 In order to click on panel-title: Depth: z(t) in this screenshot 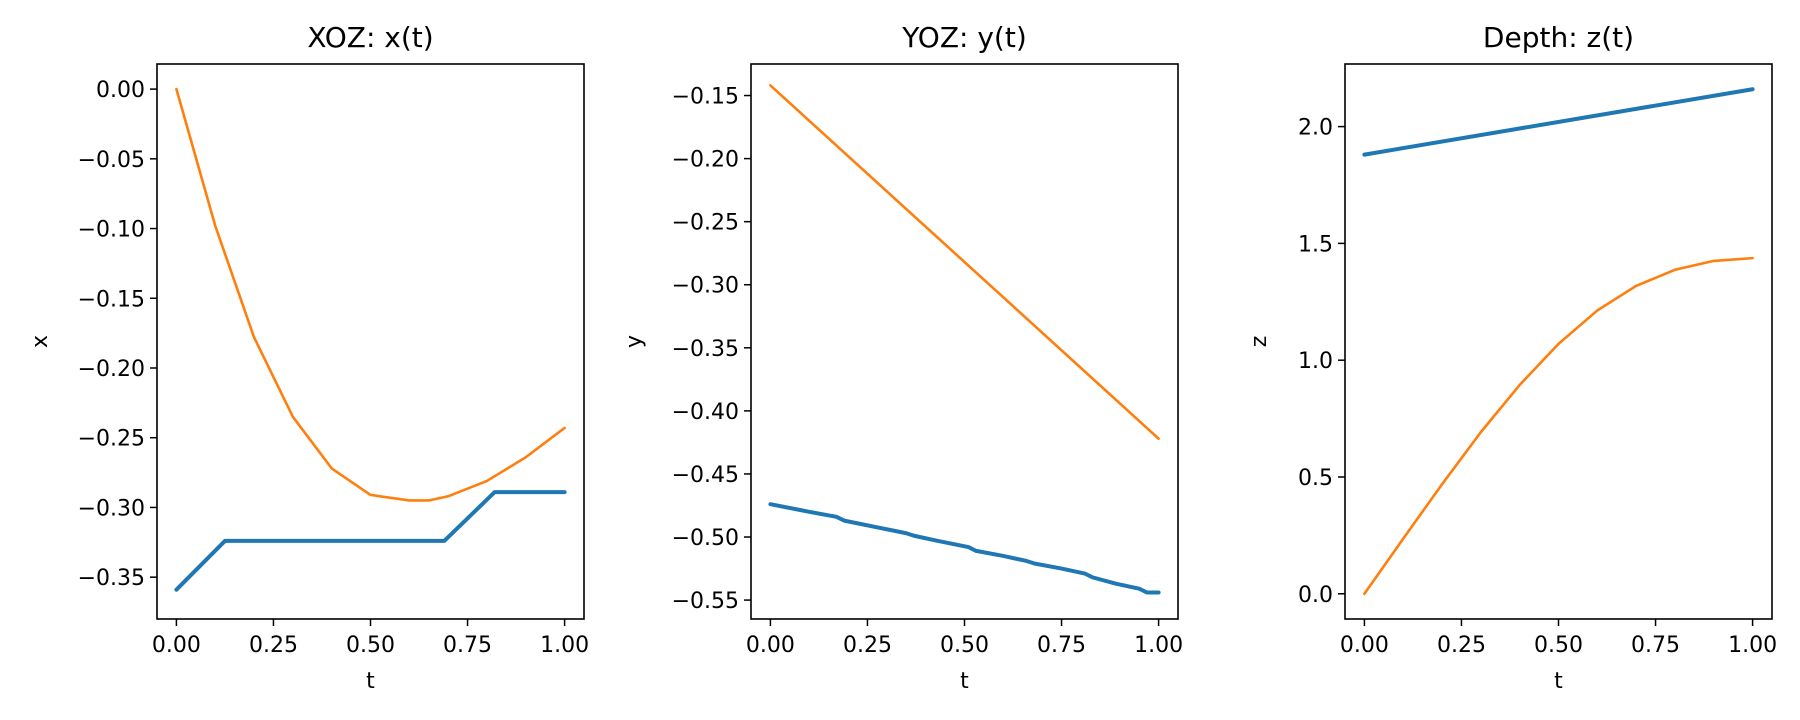, I will do `click(1558, 37)`.